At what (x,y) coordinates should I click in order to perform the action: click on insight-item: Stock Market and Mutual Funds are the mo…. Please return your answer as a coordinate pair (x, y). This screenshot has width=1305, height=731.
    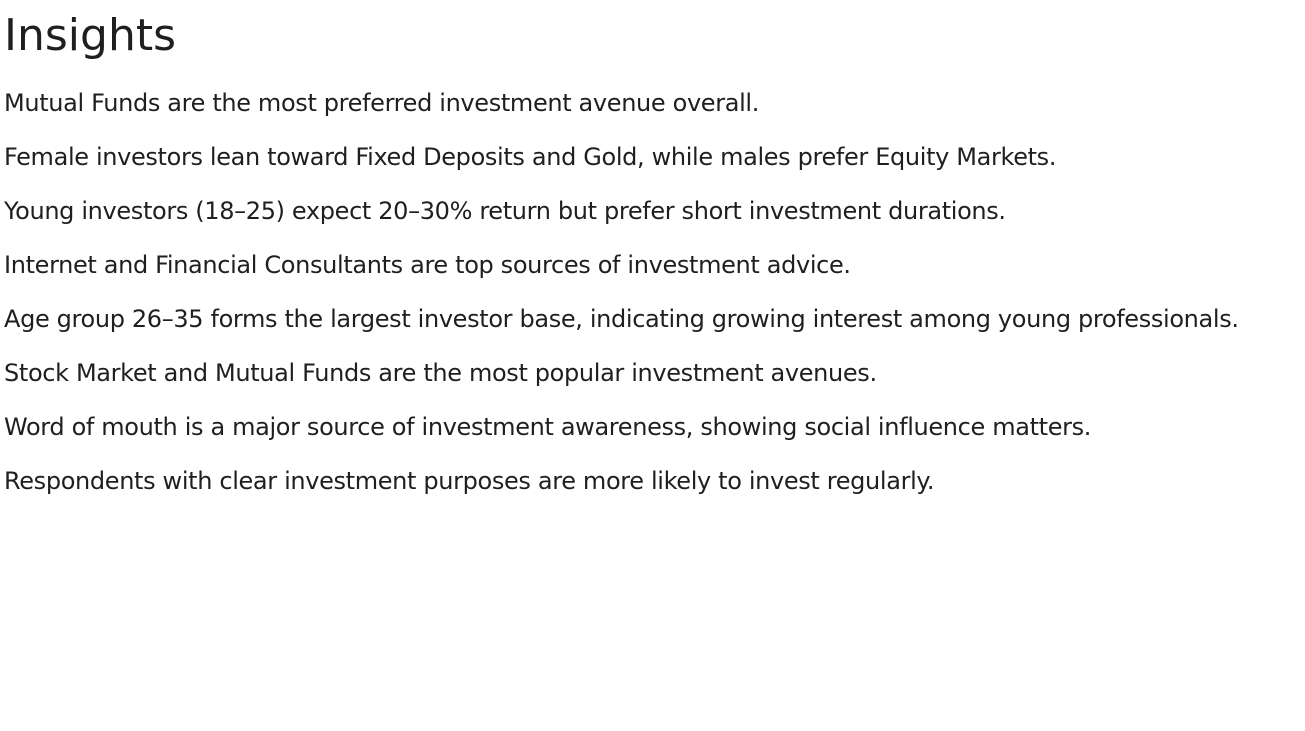
    Looking at the image, I should click on (440, 373).